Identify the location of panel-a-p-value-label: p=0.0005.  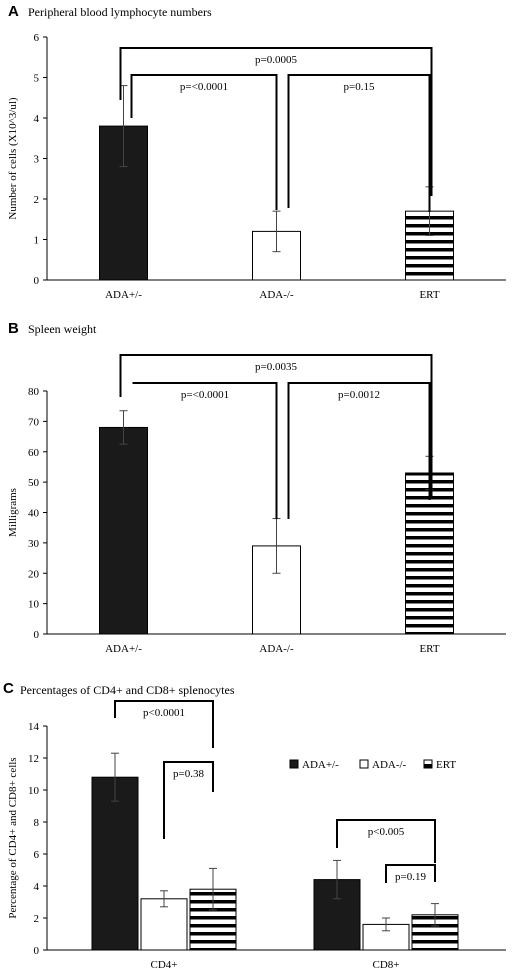
(276, 60).